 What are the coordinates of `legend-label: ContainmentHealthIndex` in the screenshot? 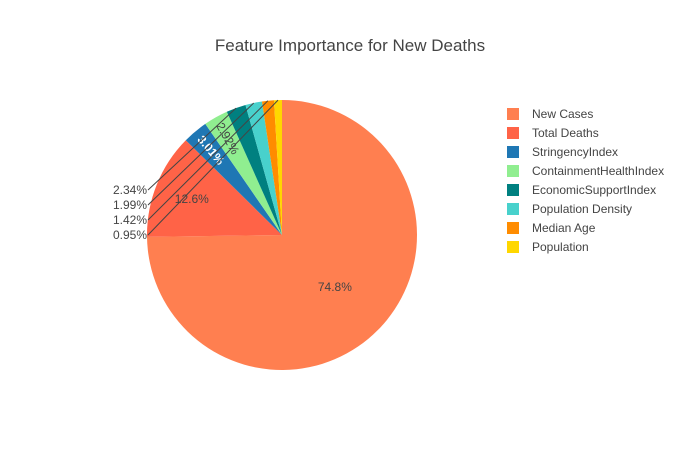 It's located at (598, 171).